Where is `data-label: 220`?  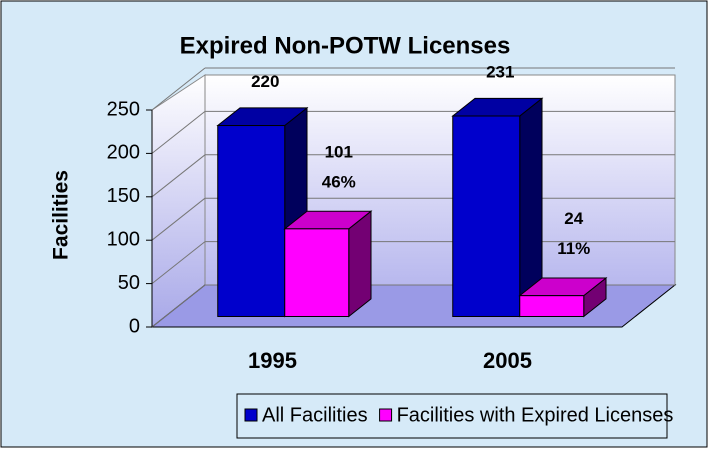
data-label: 220 is located at coordinates (265, 81).